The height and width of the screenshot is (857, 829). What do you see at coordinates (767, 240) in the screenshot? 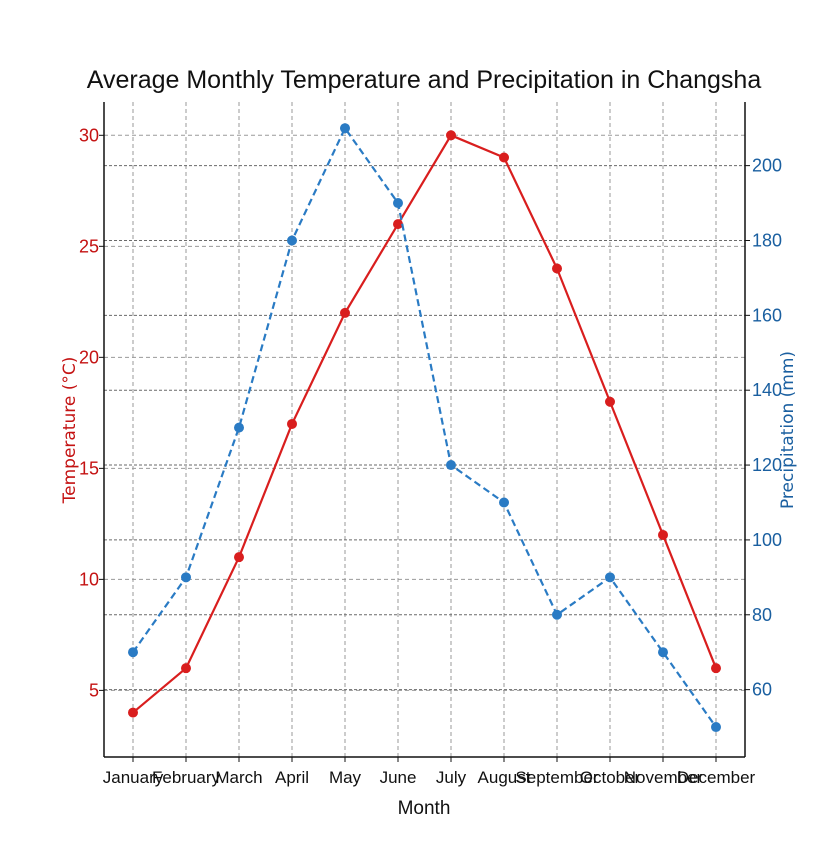
I see `y-right-tick-label: 180` at bounding box center [767, 240].